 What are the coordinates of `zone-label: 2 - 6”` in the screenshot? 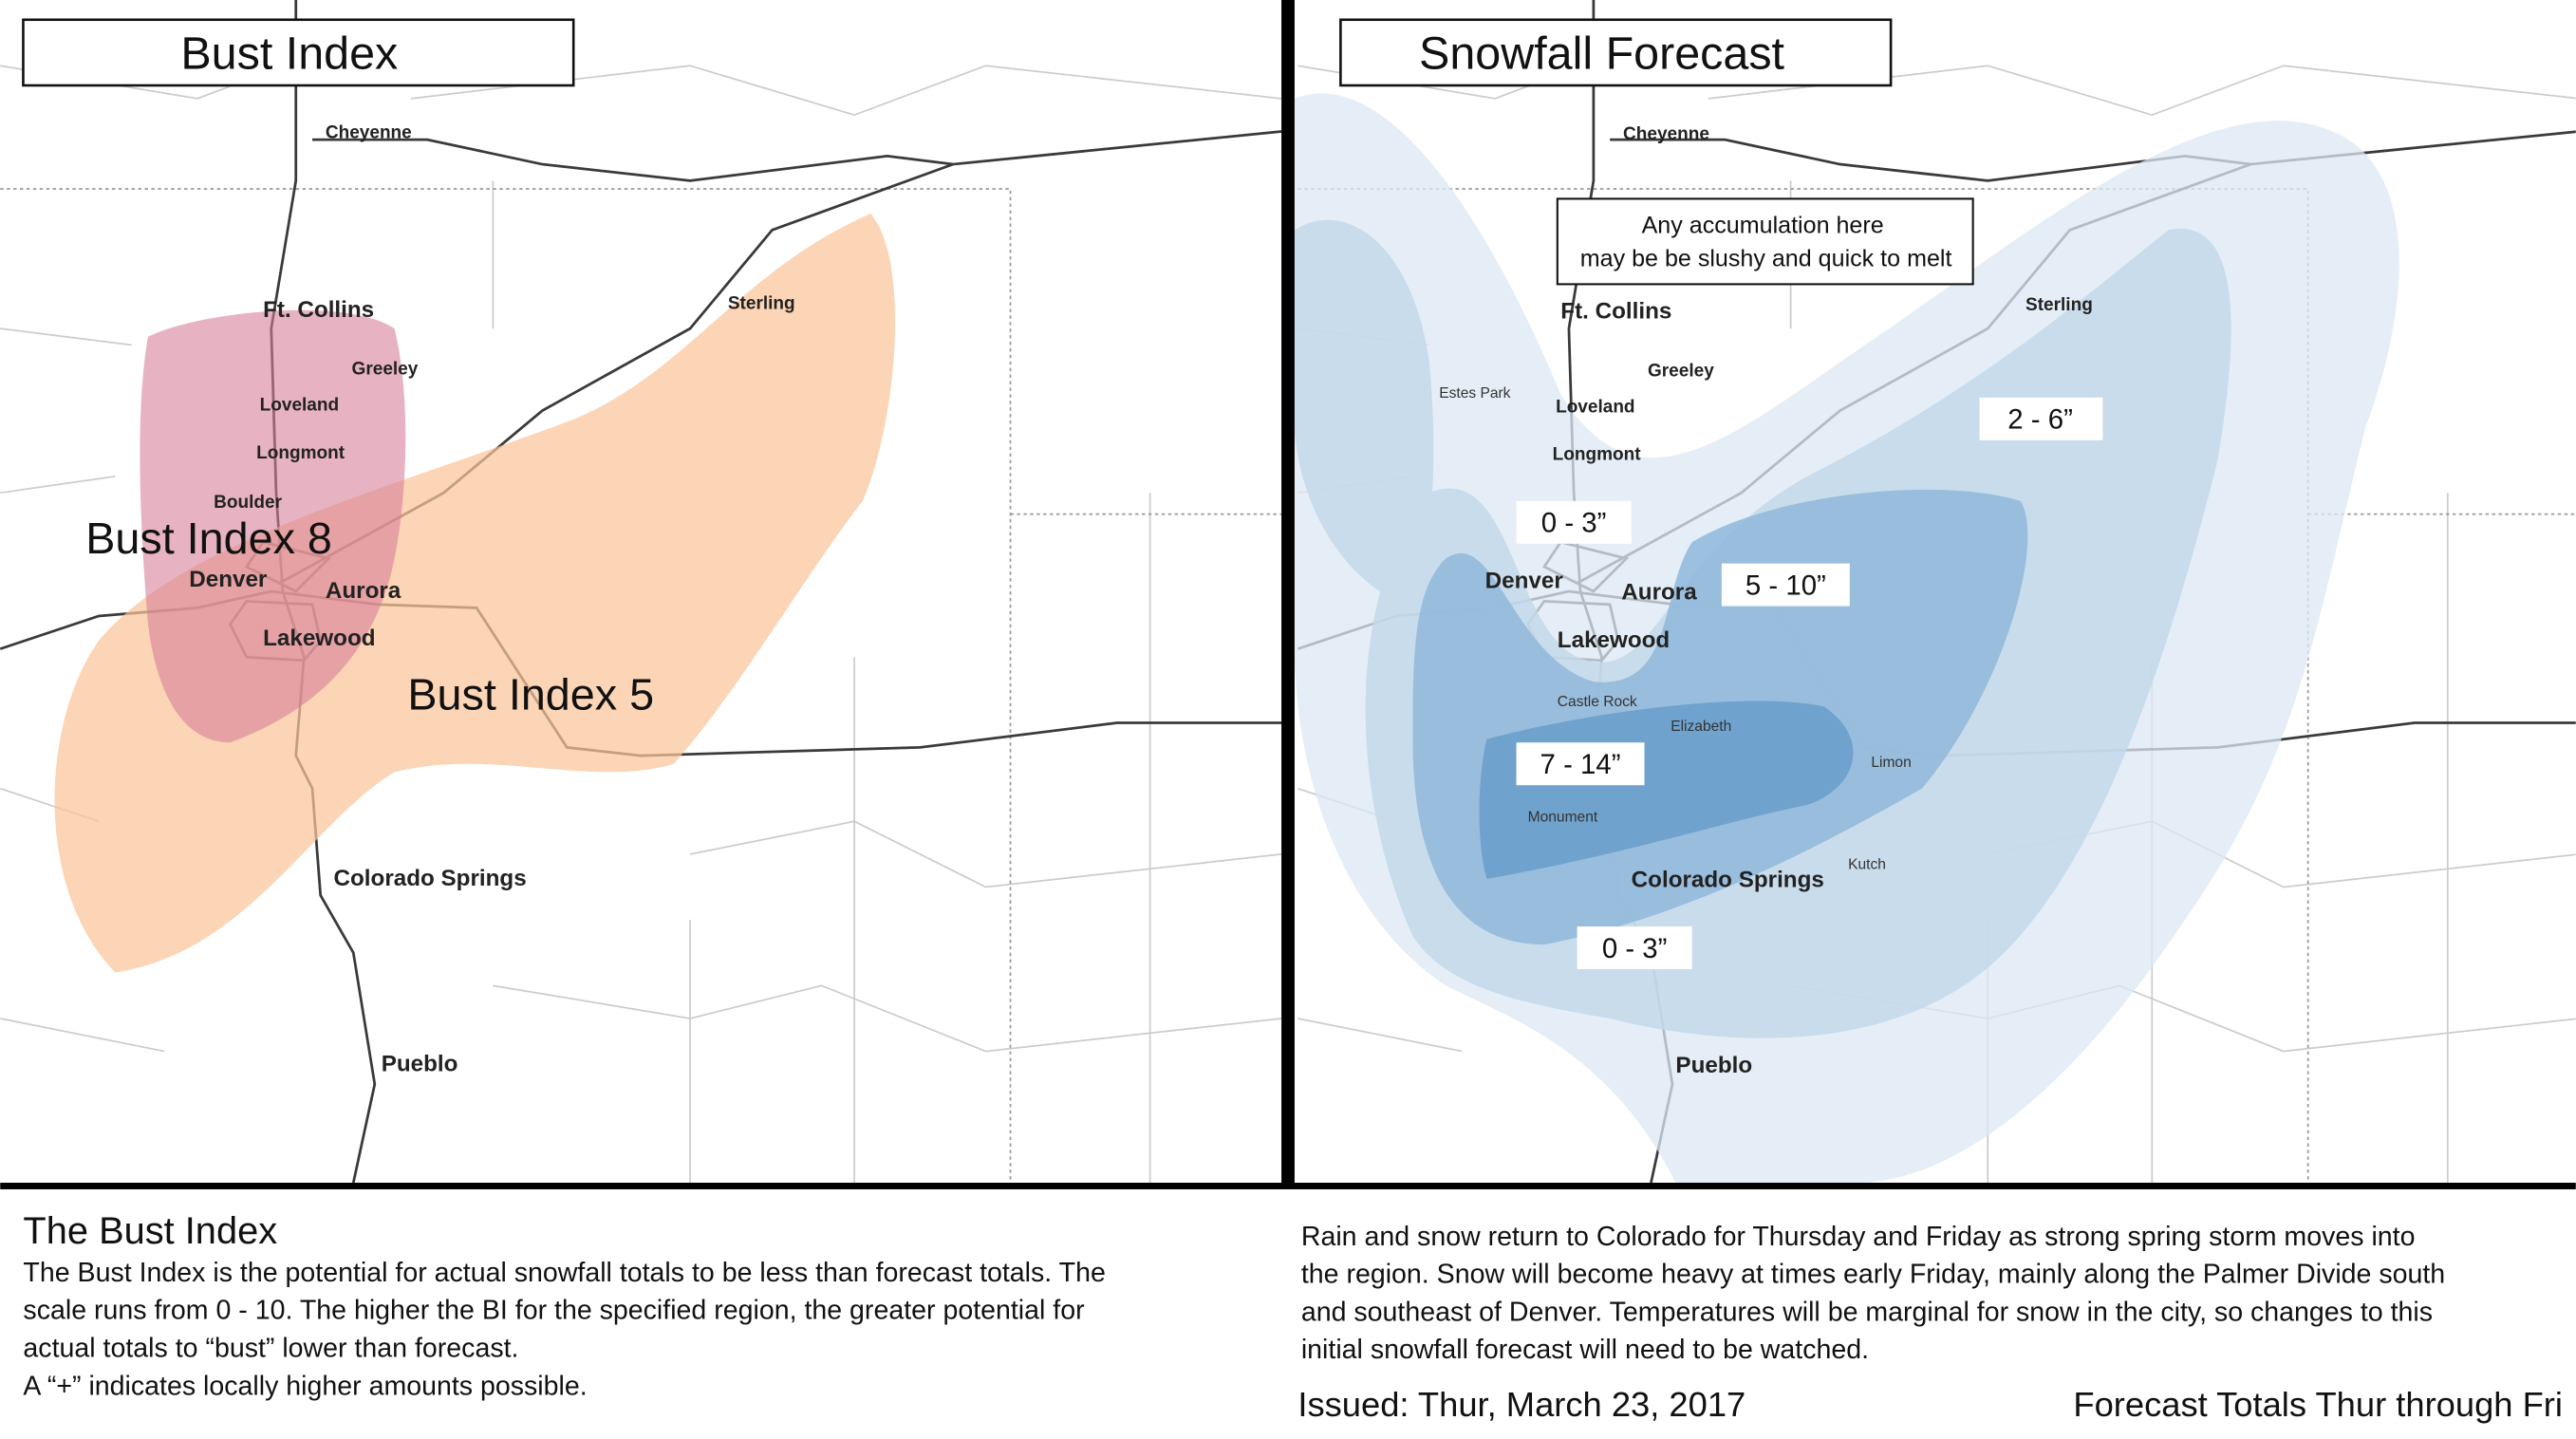 It's located at (2040, 420).